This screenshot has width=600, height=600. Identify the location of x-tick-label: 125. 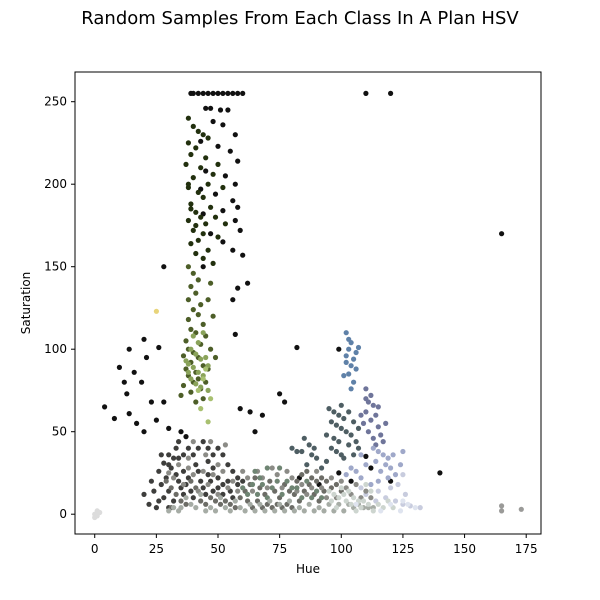
(402, 549).